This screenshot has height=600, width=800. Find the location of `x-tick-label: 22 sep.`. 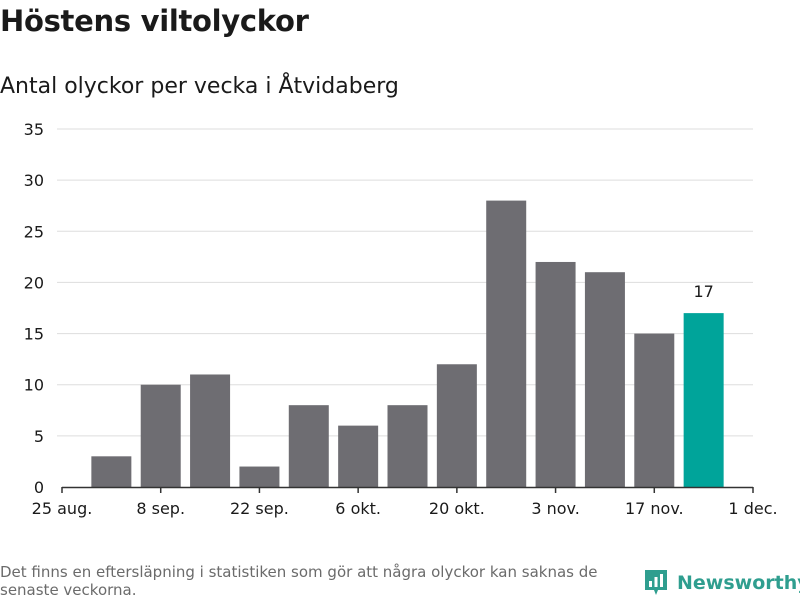

x-tick-label: 22 sep. is located at coordinates (259, 508).